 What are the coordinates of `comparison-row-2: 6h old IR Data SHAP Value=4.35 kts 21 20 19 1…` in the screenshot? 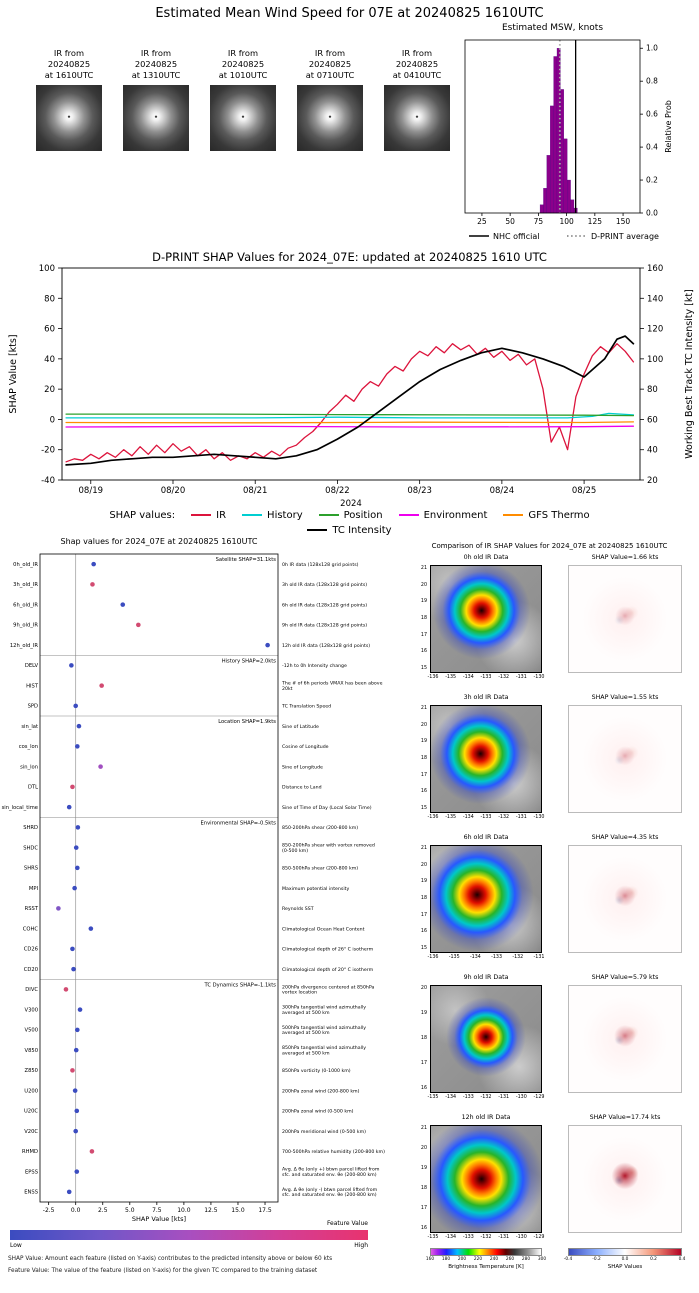 It's located at (549, 904).